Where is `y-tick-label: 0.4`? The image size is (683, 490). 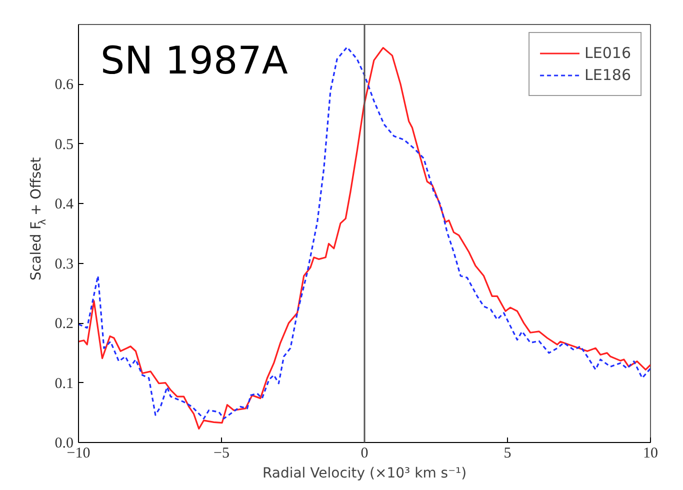 y-tick-label: 0.4 is located at coordinates (64, 204).